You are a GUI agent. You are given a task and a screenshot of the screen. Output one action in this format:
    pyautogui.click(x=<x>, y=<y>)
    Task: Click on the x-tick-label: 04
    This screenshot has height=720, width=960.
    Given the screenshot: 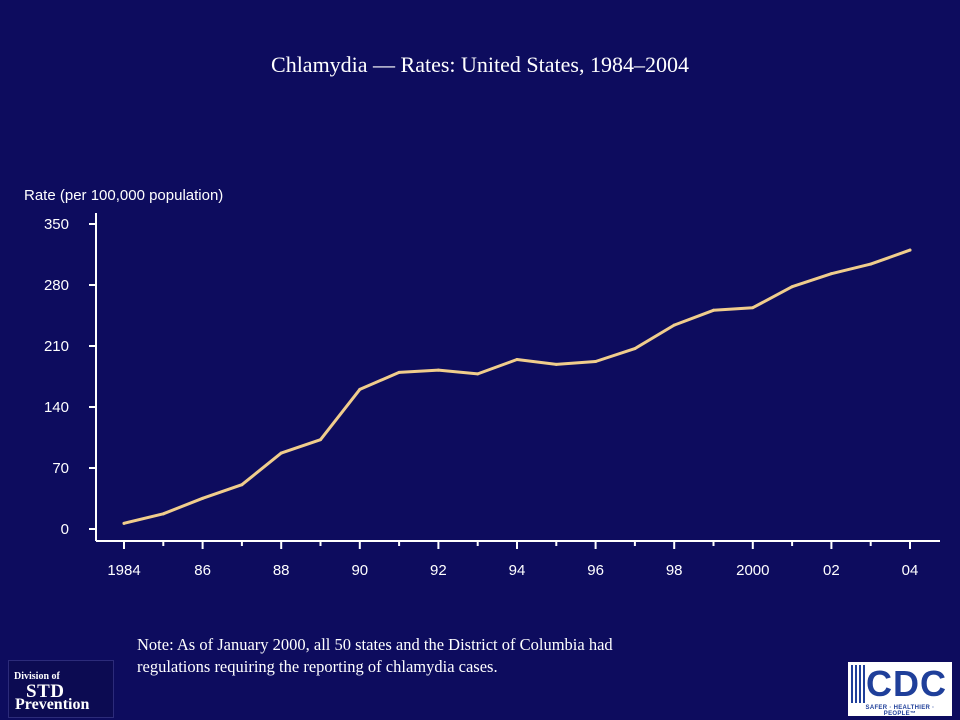 What is the action you would take?
    pyautogui.click(x=910, y=570)
    